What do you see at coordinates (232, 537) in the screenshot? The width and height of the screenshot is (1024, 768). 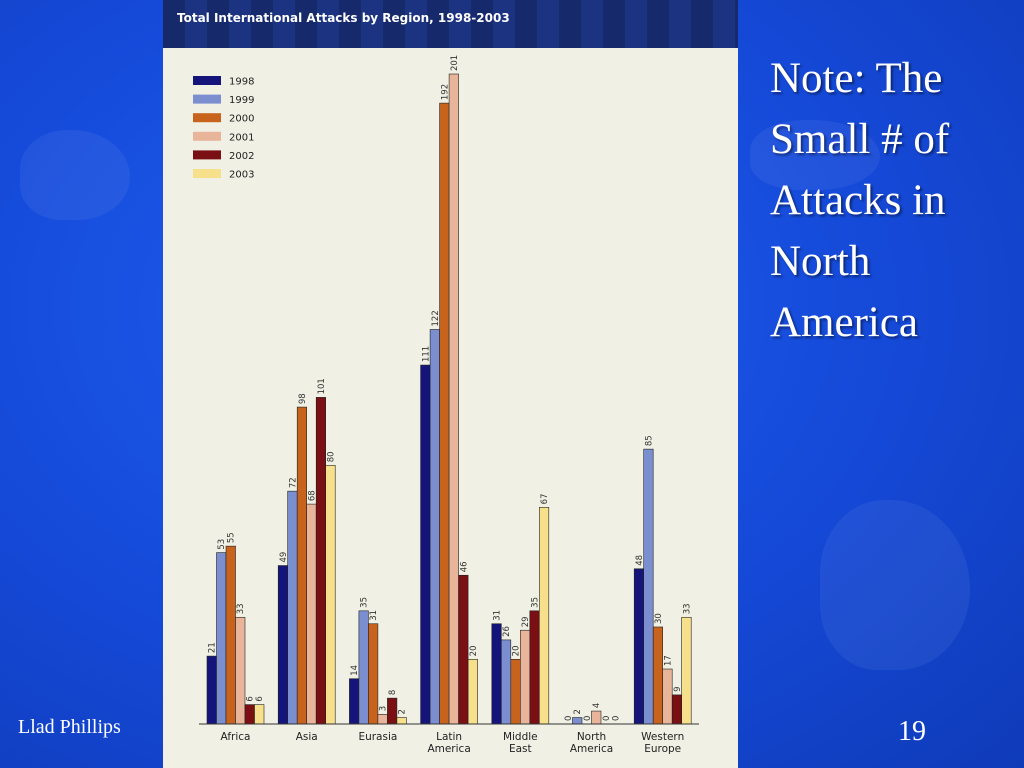 I see `value-label-africa-2000: 55` at bounding box center [232, 537].